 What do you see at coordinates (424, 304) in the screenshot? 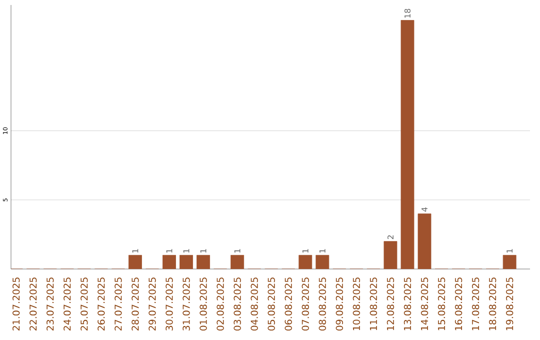
I see `x-tick-label: 14.08.2025` at bounding box center [424, 304].